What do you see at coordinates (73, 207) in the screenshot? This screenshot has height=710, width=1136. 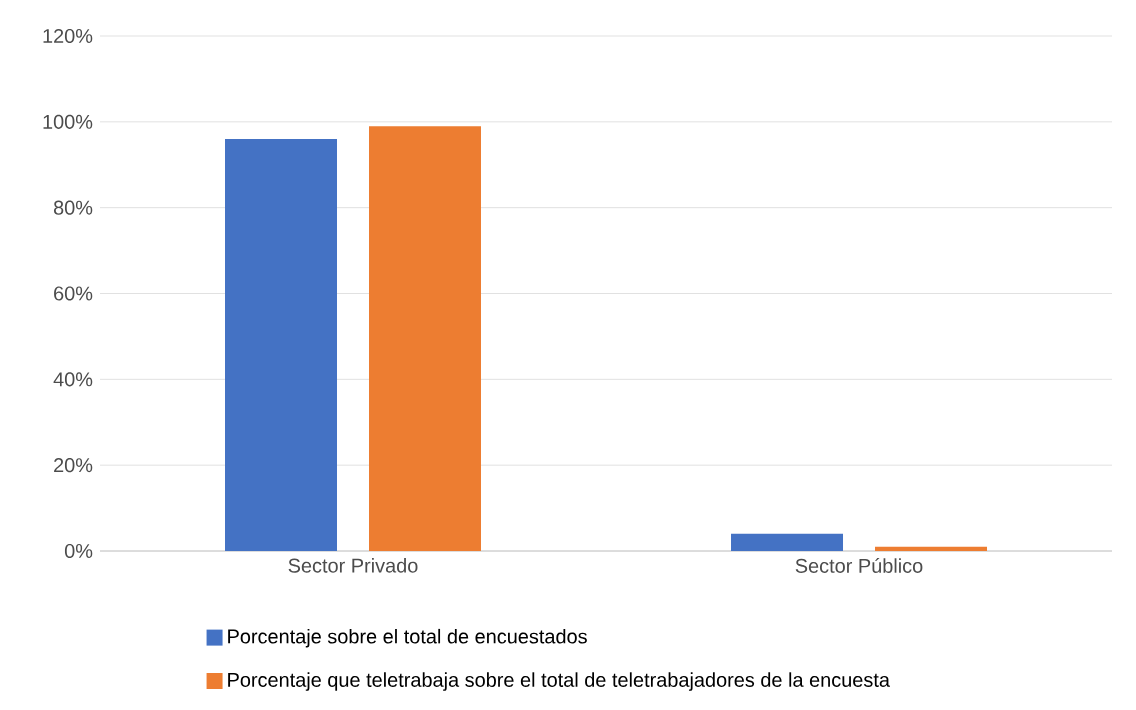 I see `y-tick-label: 80%` at bounding box center [73, 207].